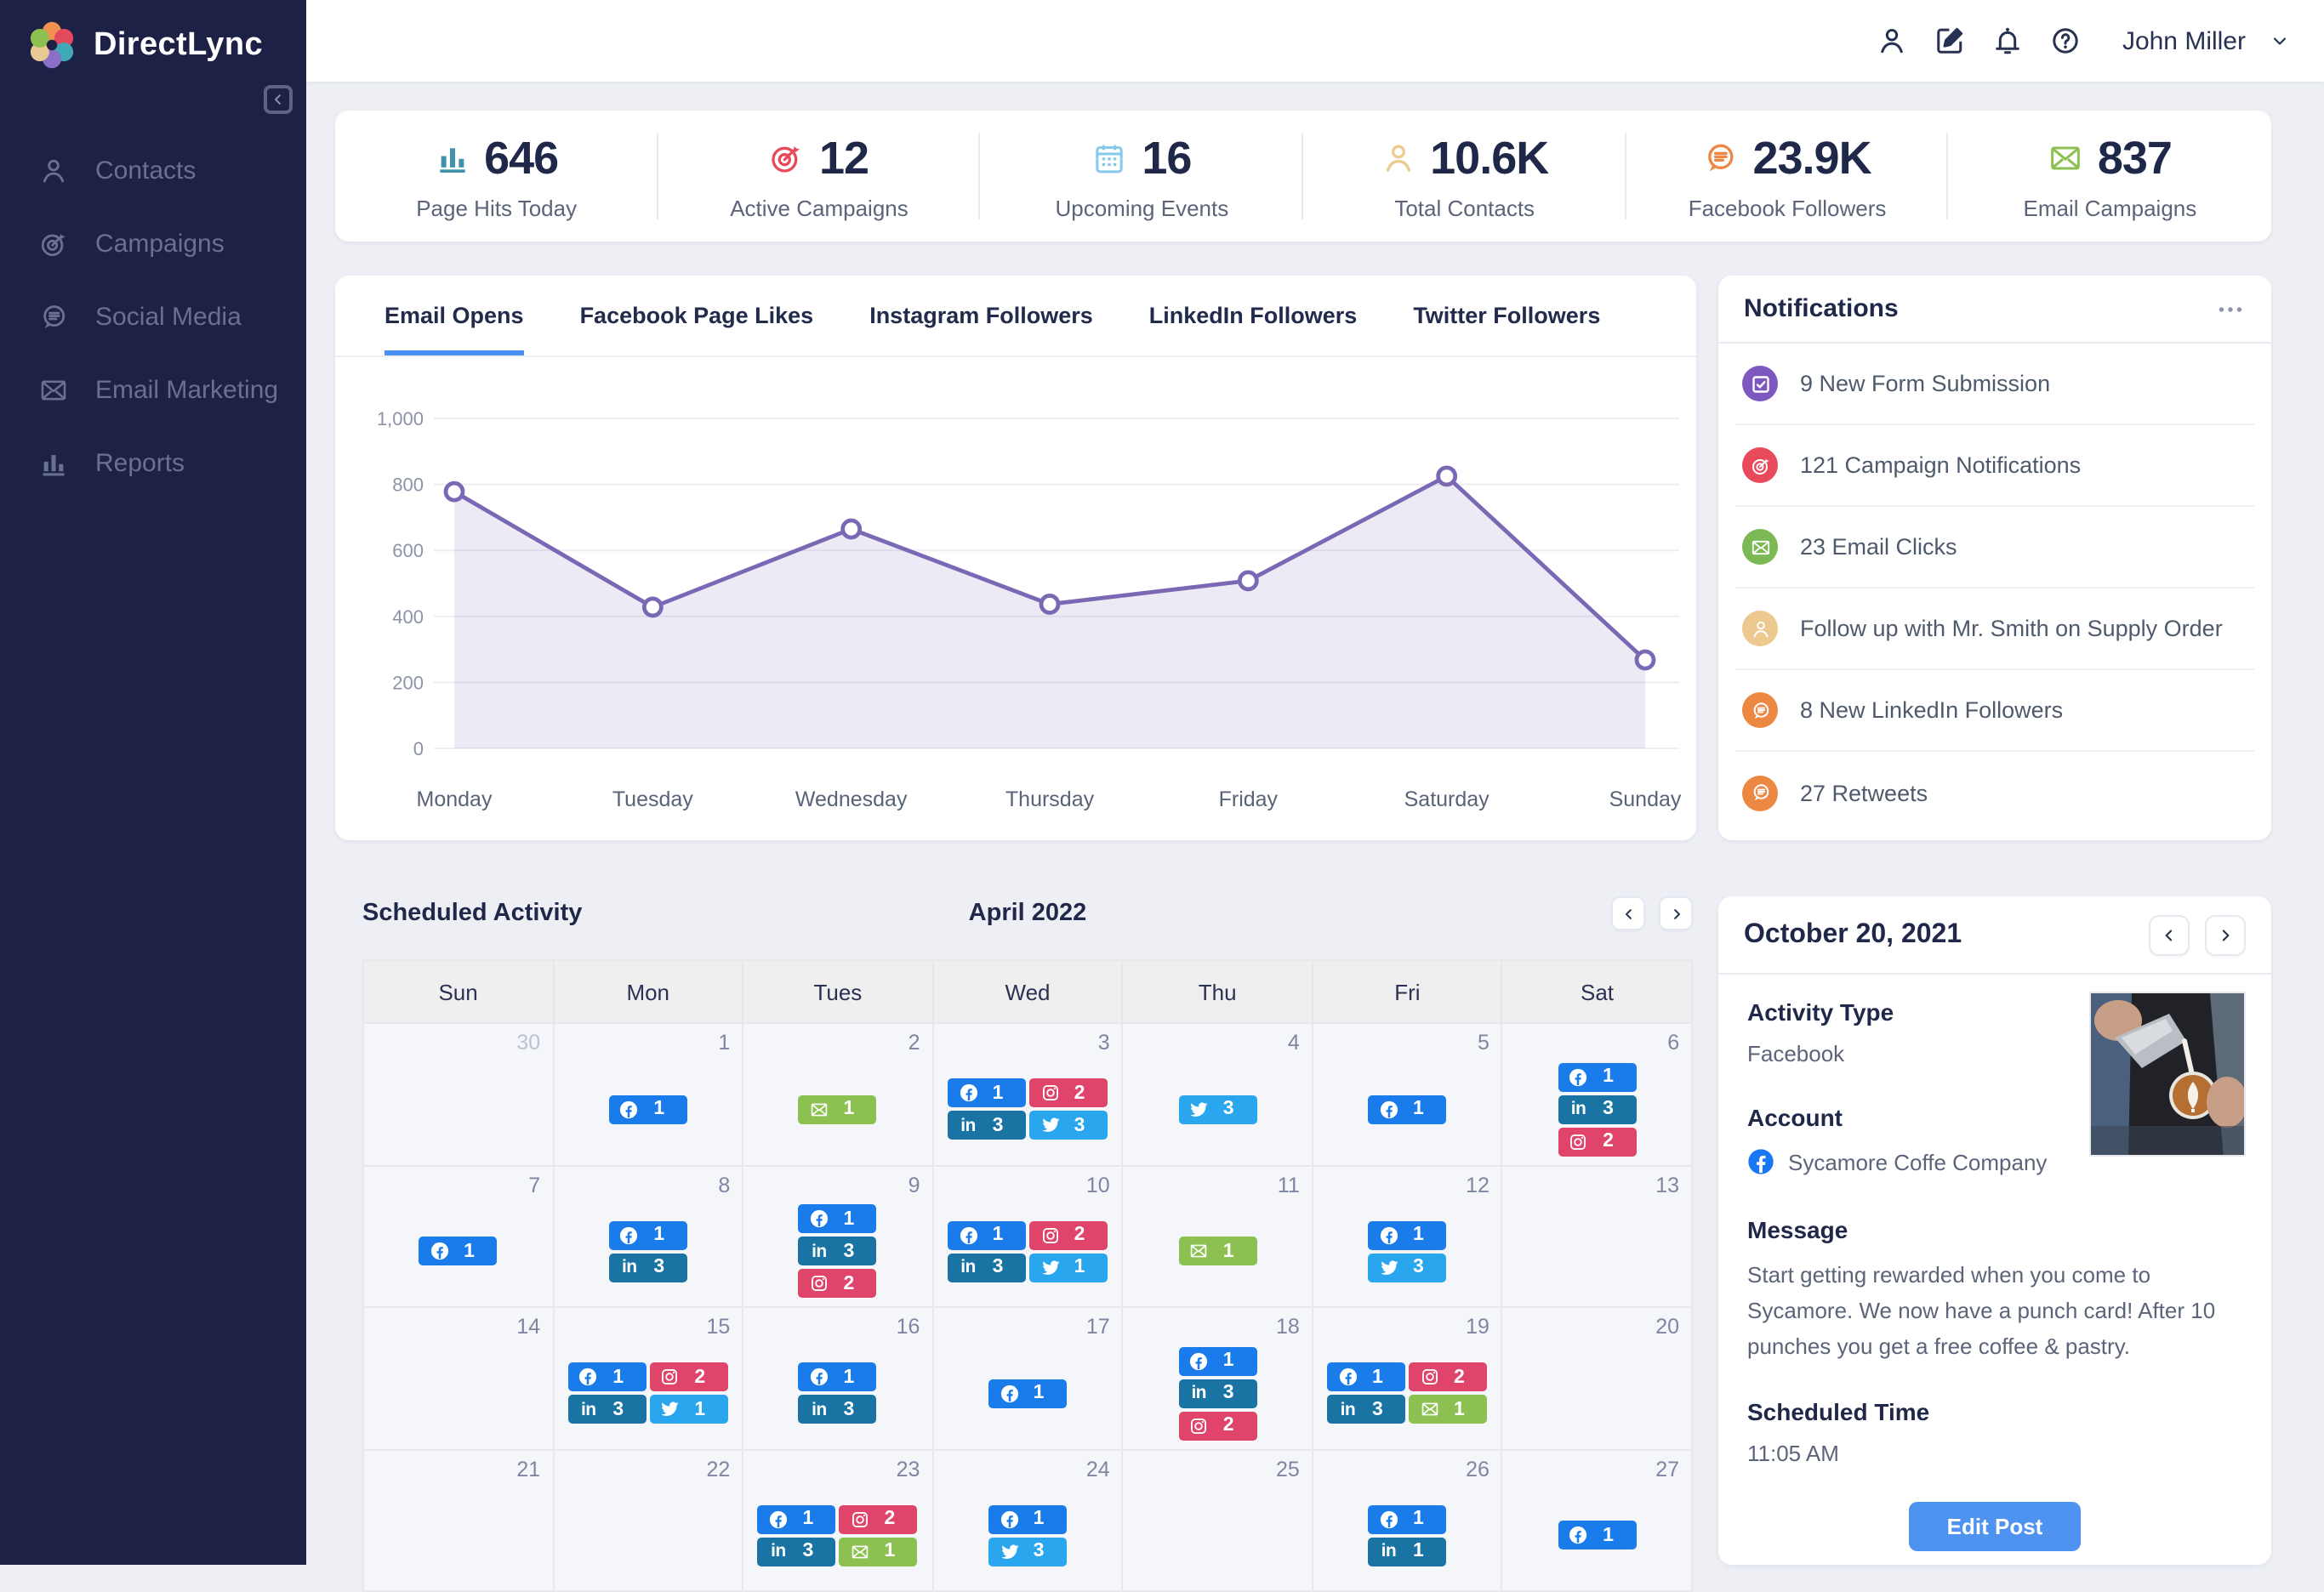 The image size is (2324, 1592). Describe the element at coordinates (2231, 308) in the screenshot. I see `more-options-icon` at that location.